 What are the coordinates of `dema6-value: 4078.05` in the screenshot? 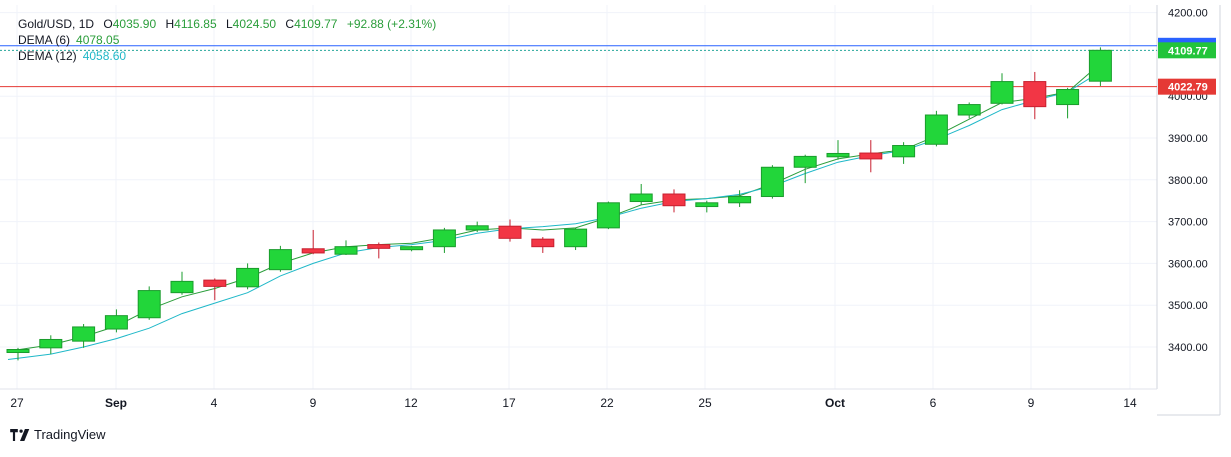 It's located at (98, 40).